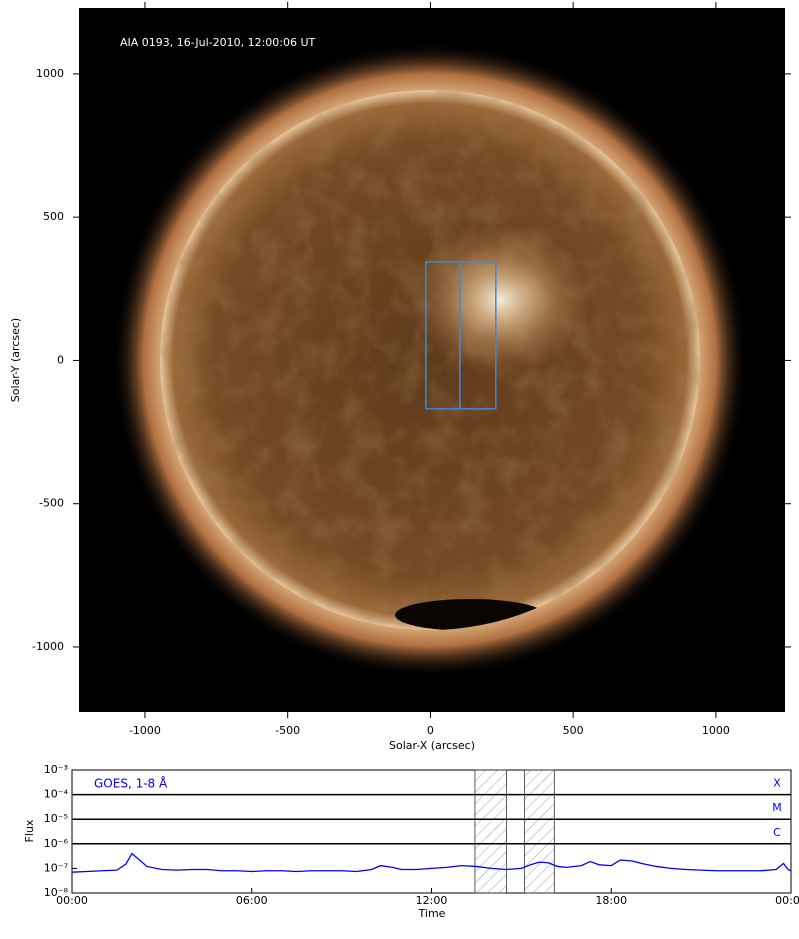 Image resolution: width=799 pixels, height=939 pixels. Describe the element at coordinates (48, 646) in the screenshot. I see `y-tick-label: -1000` at that location.